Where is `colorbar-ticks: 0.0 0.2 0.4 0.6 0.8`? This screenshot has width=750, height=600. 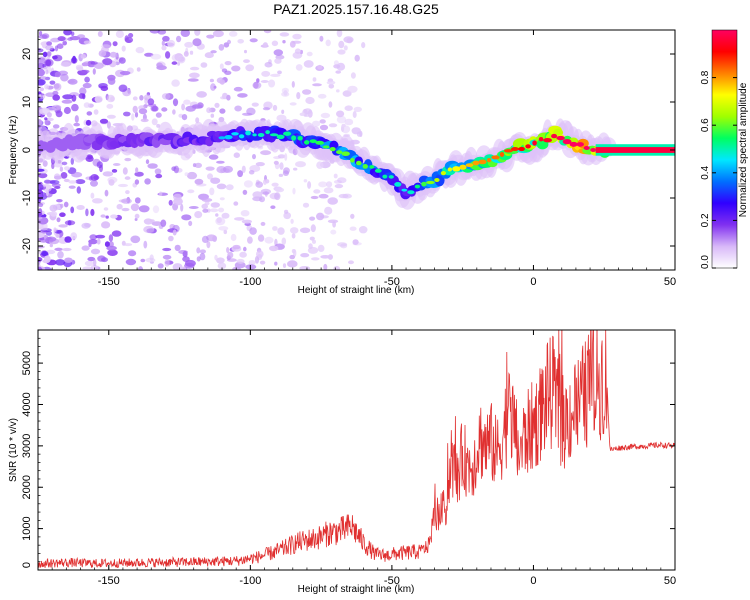 colorbar-ticks: 0.0 0.2 0.4 0.6 0.8 is located at coordinates (718, 169).